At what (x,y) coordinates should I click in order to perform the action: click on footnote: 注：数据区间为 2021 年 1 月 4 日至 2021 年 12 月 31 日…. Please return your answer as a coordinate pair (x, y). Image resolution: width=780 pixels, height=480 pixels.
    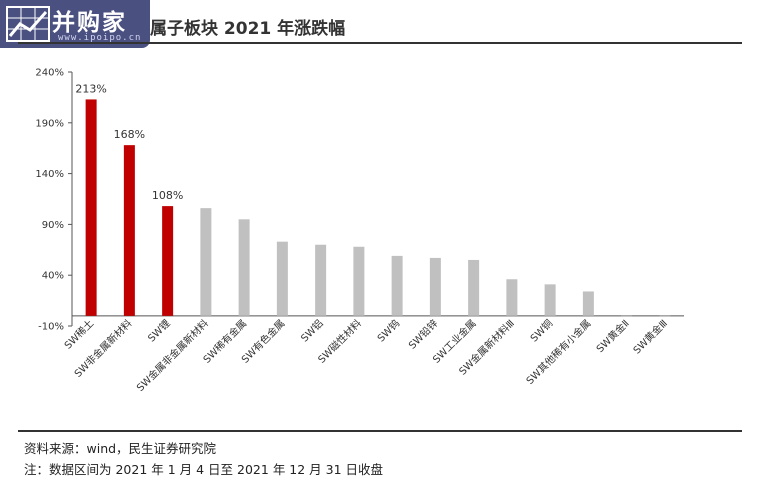
    Looking at the image, I should click on (204, 469).